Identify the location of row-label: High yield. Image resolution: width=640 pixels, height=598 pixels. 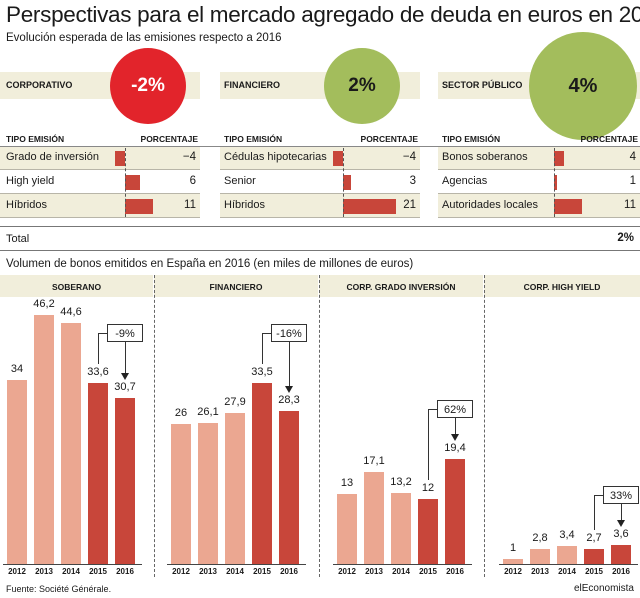
(30, 181).